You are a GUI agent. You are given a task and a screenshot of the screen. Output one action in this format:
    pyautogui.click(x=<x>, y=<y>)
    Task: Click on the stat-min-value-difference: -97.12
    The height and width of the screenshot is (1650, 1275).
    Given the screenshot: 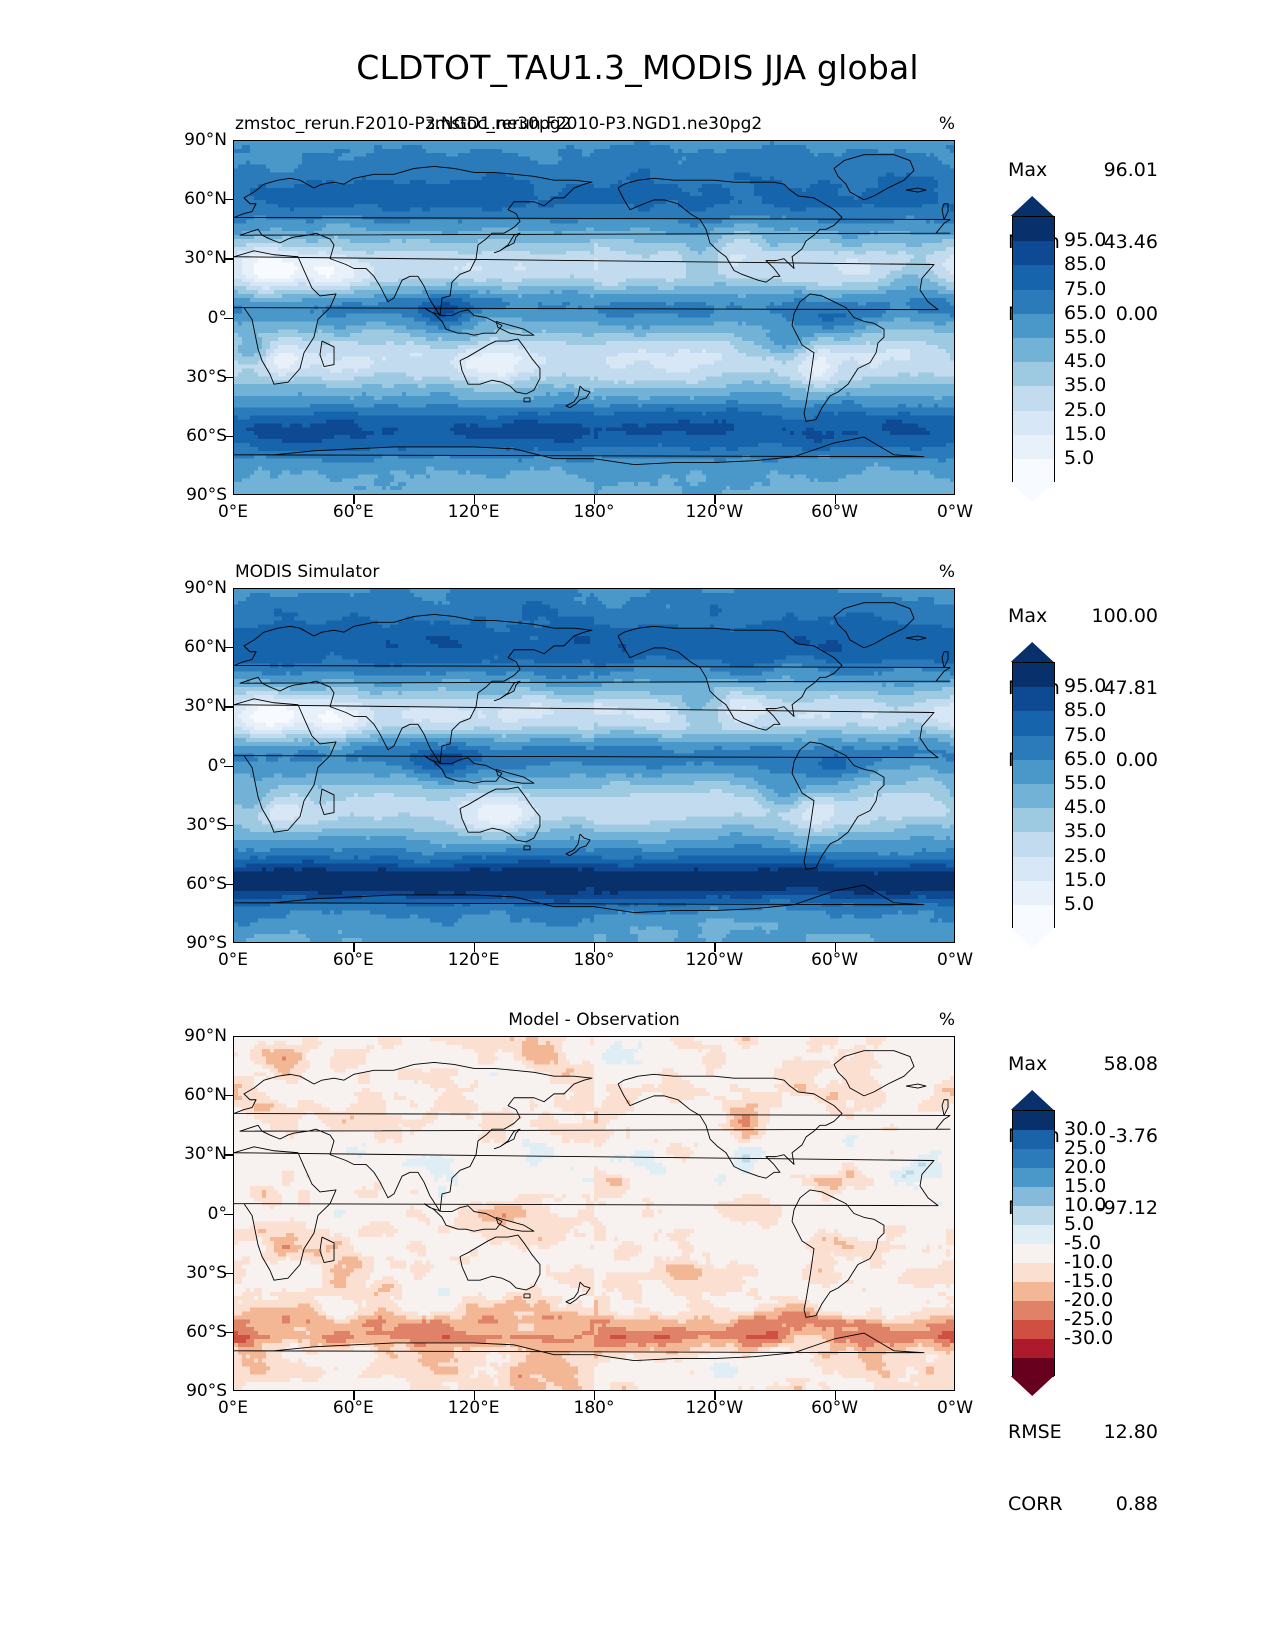 What is the action you would take?
    pyautogui.click(x=1127, y=1208)
    